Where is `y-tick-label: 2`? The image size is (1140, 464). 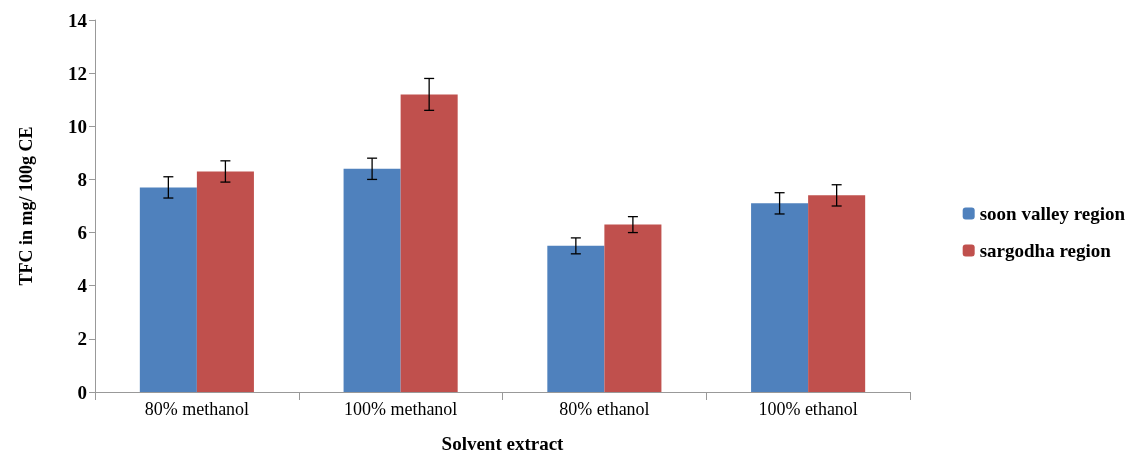
y-tick-label: 2 is located at coordinates (82, 339).